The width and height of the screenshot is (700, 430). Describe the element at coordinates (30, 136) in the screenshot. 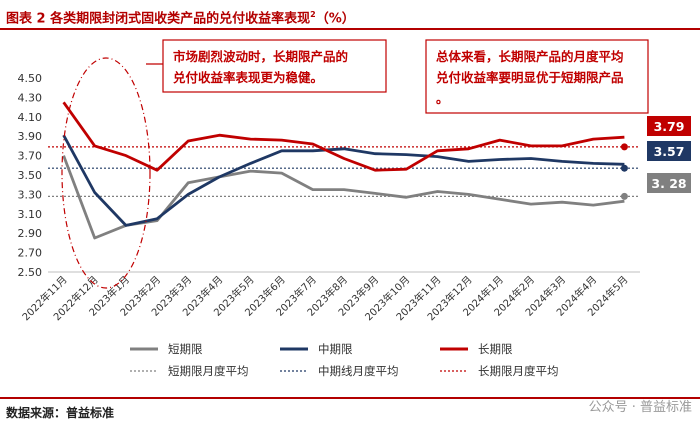

I see `y-tick-label: 3.90` at that location.